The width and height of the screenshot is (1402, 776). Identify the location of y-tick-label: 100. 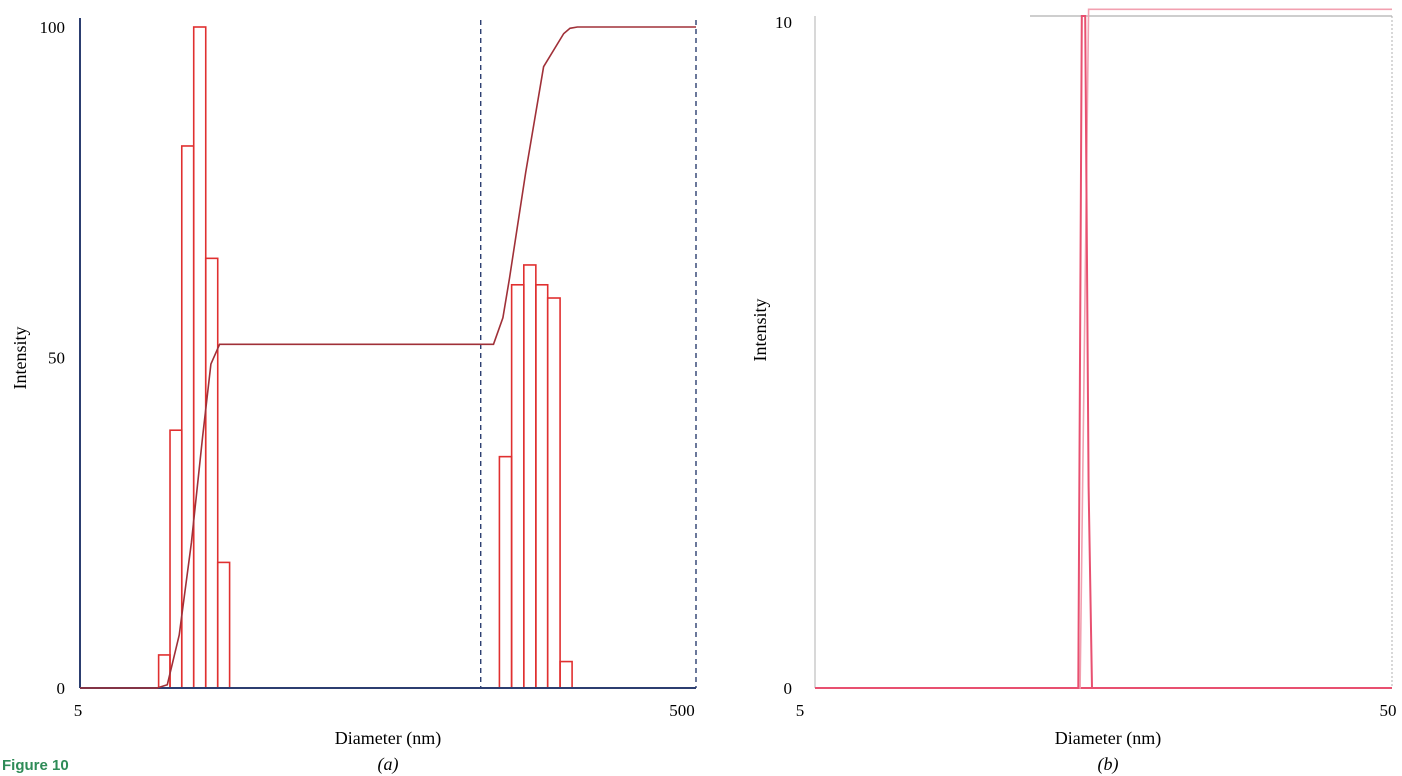
(53, 27).